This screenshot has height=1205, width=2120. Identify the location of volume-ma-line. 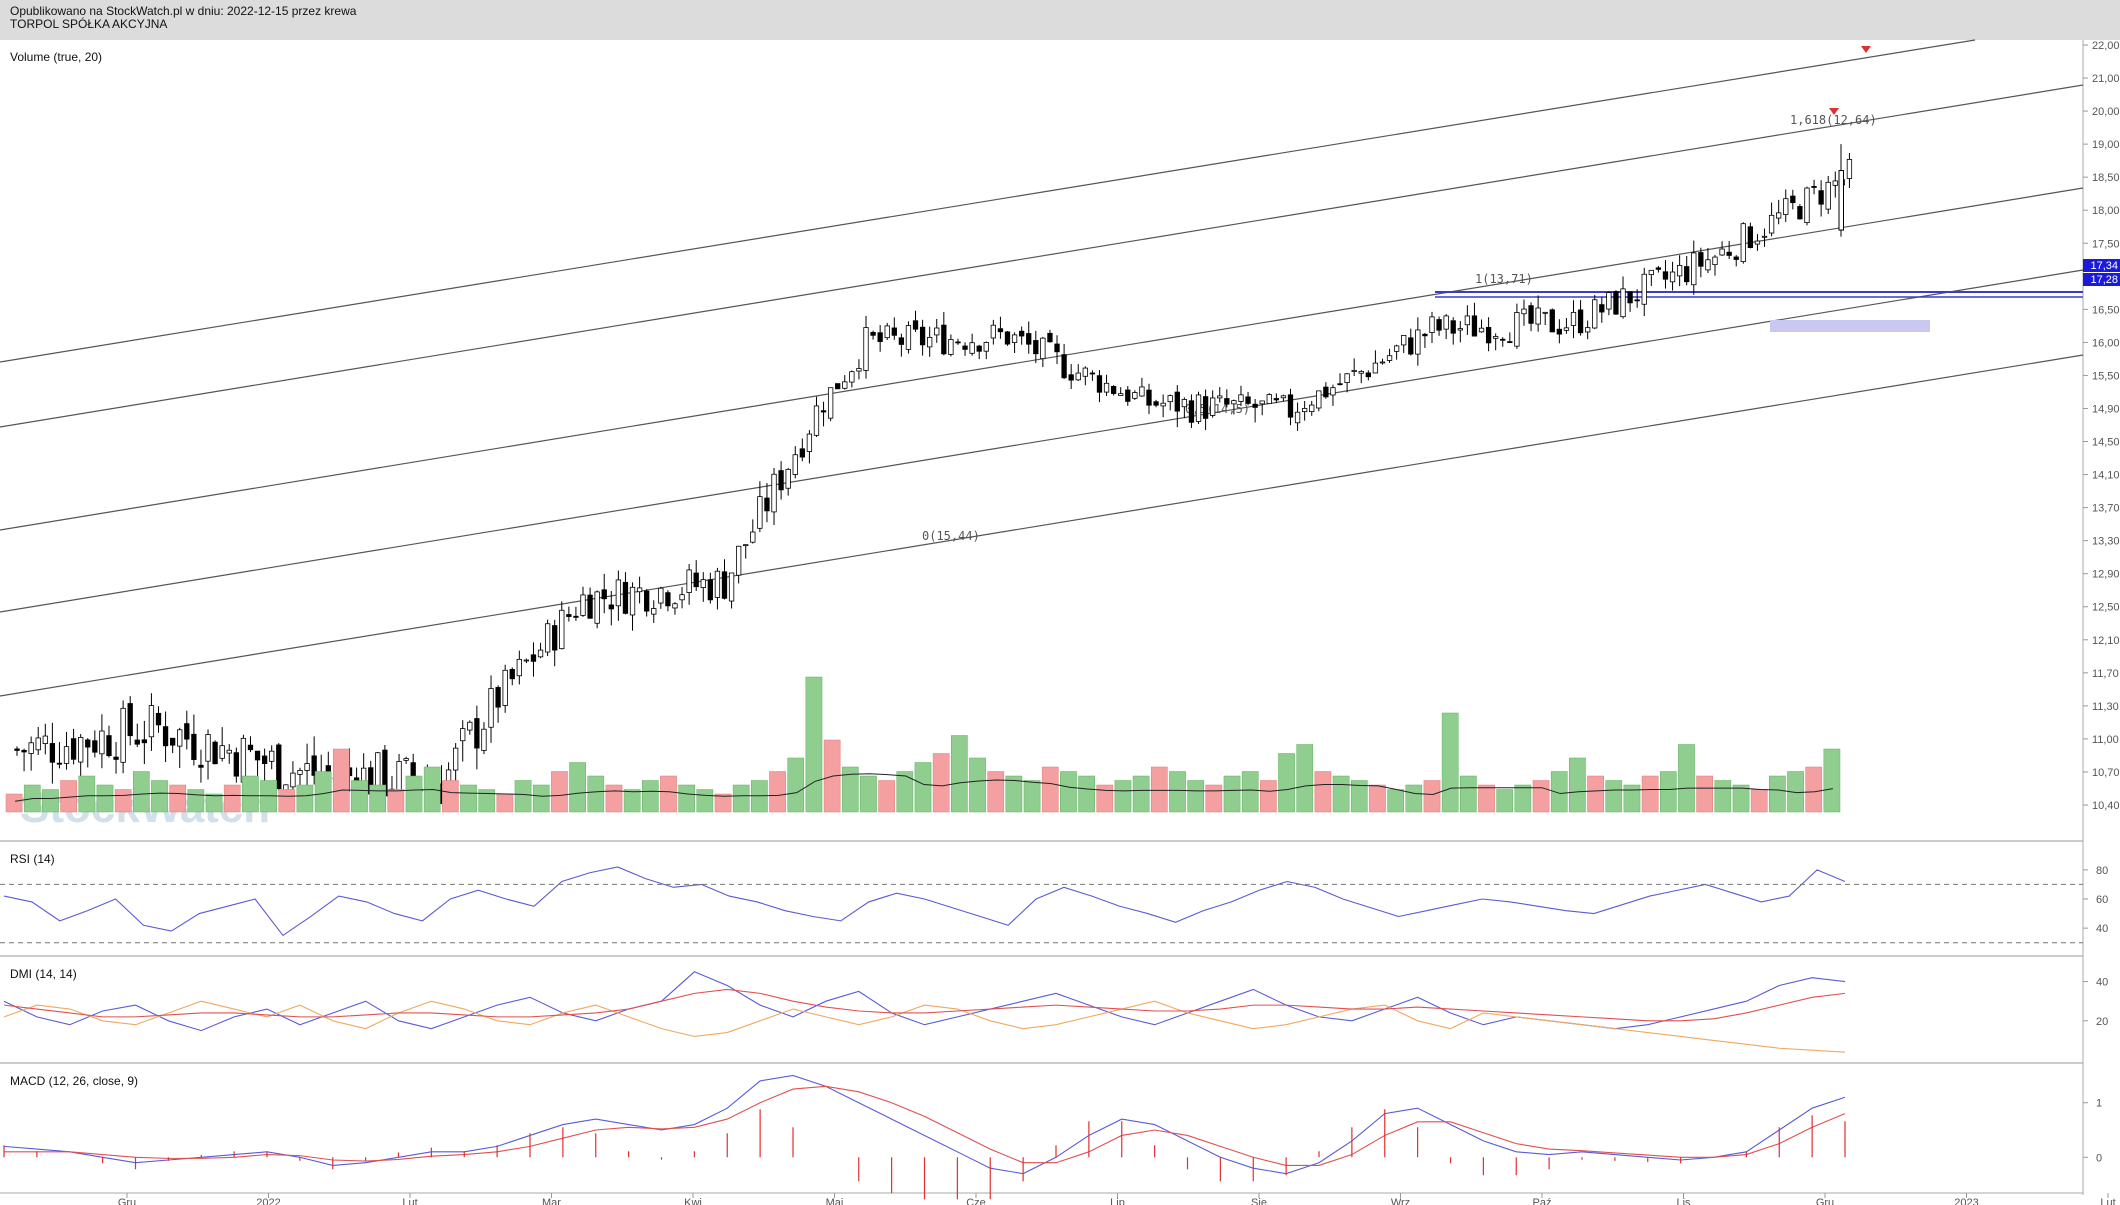
(924, 787).